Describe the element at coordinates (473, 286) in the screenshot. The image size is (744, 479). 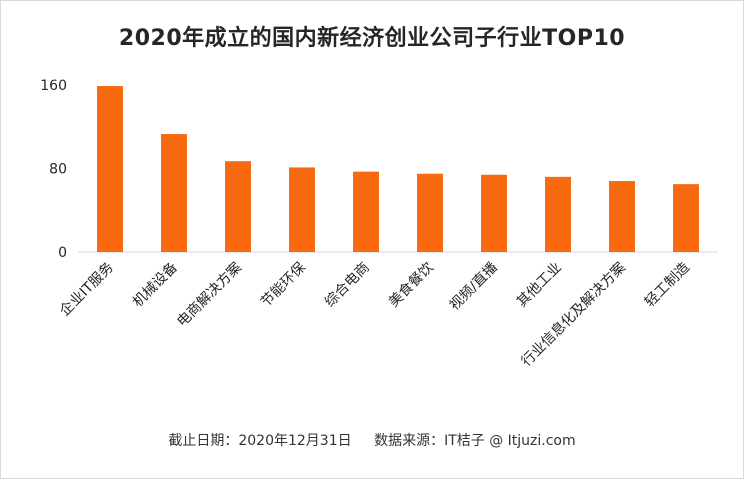
I see `x-tick-label: 视频/直播` at that location.